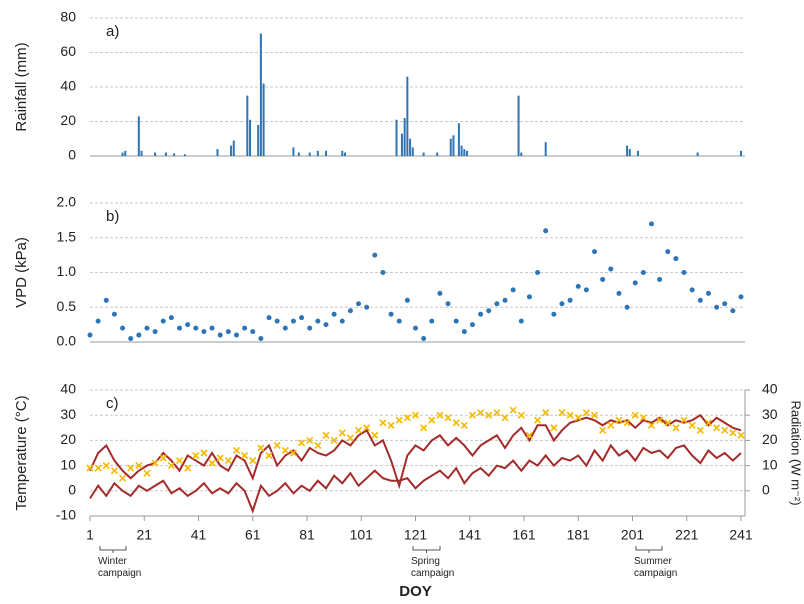  Describe the element at coordinates (633, 535) in the screenshot. I see `x-tick-label: 201` at that location.